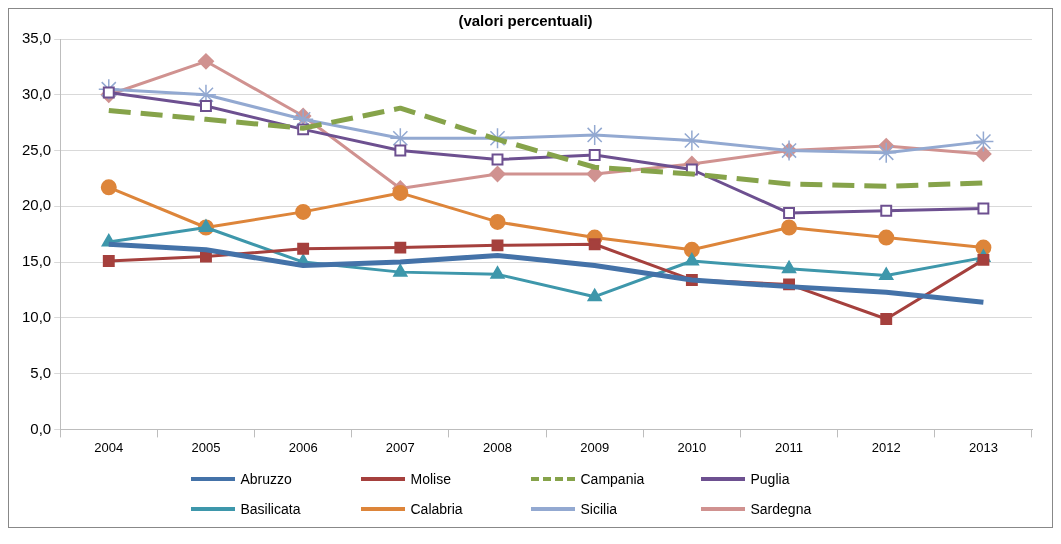 This screenshot has height=544, width=1061. What do you see at coordinates (36, 205) in the screenshot?
I see `y-tick-label: 20,0` at bounding box center [36, 205].